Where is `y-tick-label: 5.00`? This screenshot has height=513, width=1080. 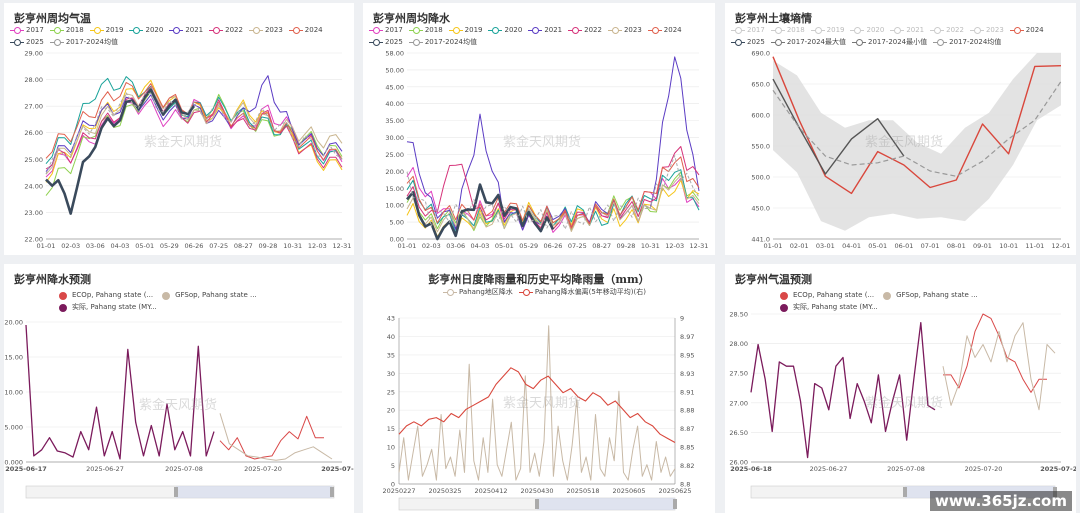
y-tick-label: 5.00 is located at coordinates (397, 223).